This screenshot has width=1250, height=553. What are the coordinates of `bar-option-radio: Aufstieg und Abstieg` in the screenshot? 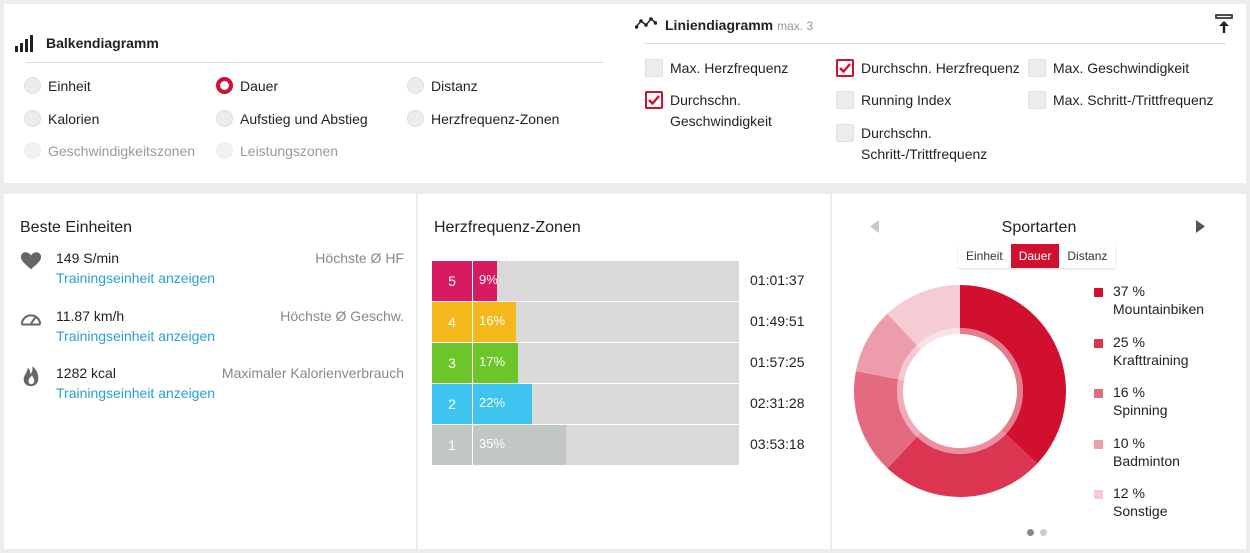 It's located at (292, 119).